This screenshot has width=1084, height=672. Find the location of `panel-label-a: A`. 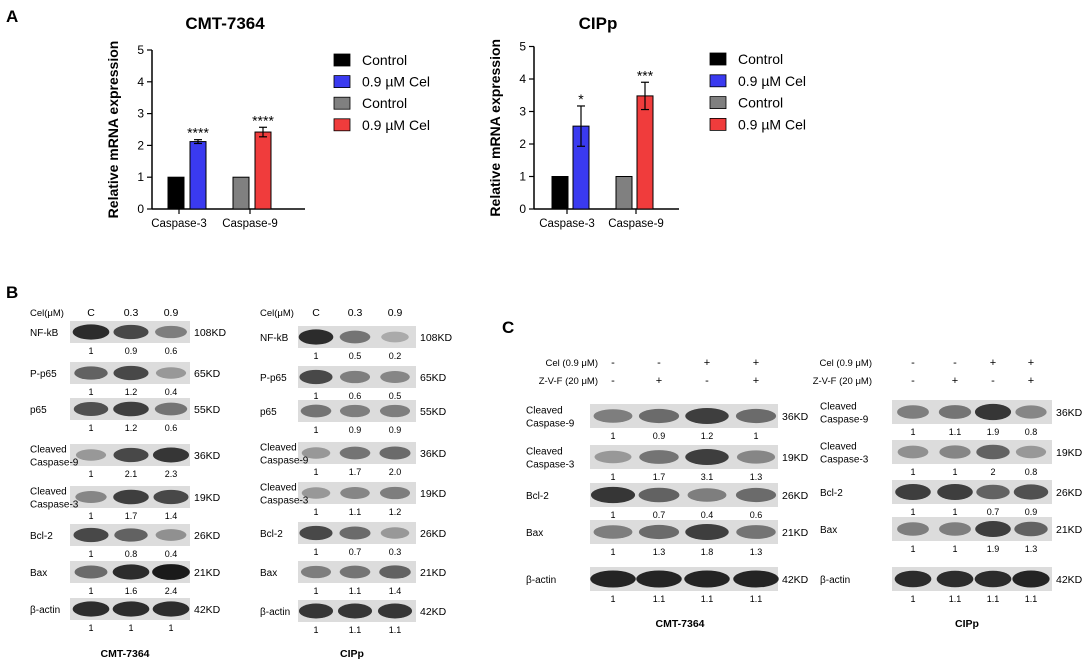

panel-label-a: A is located at coordinates (12, 16).